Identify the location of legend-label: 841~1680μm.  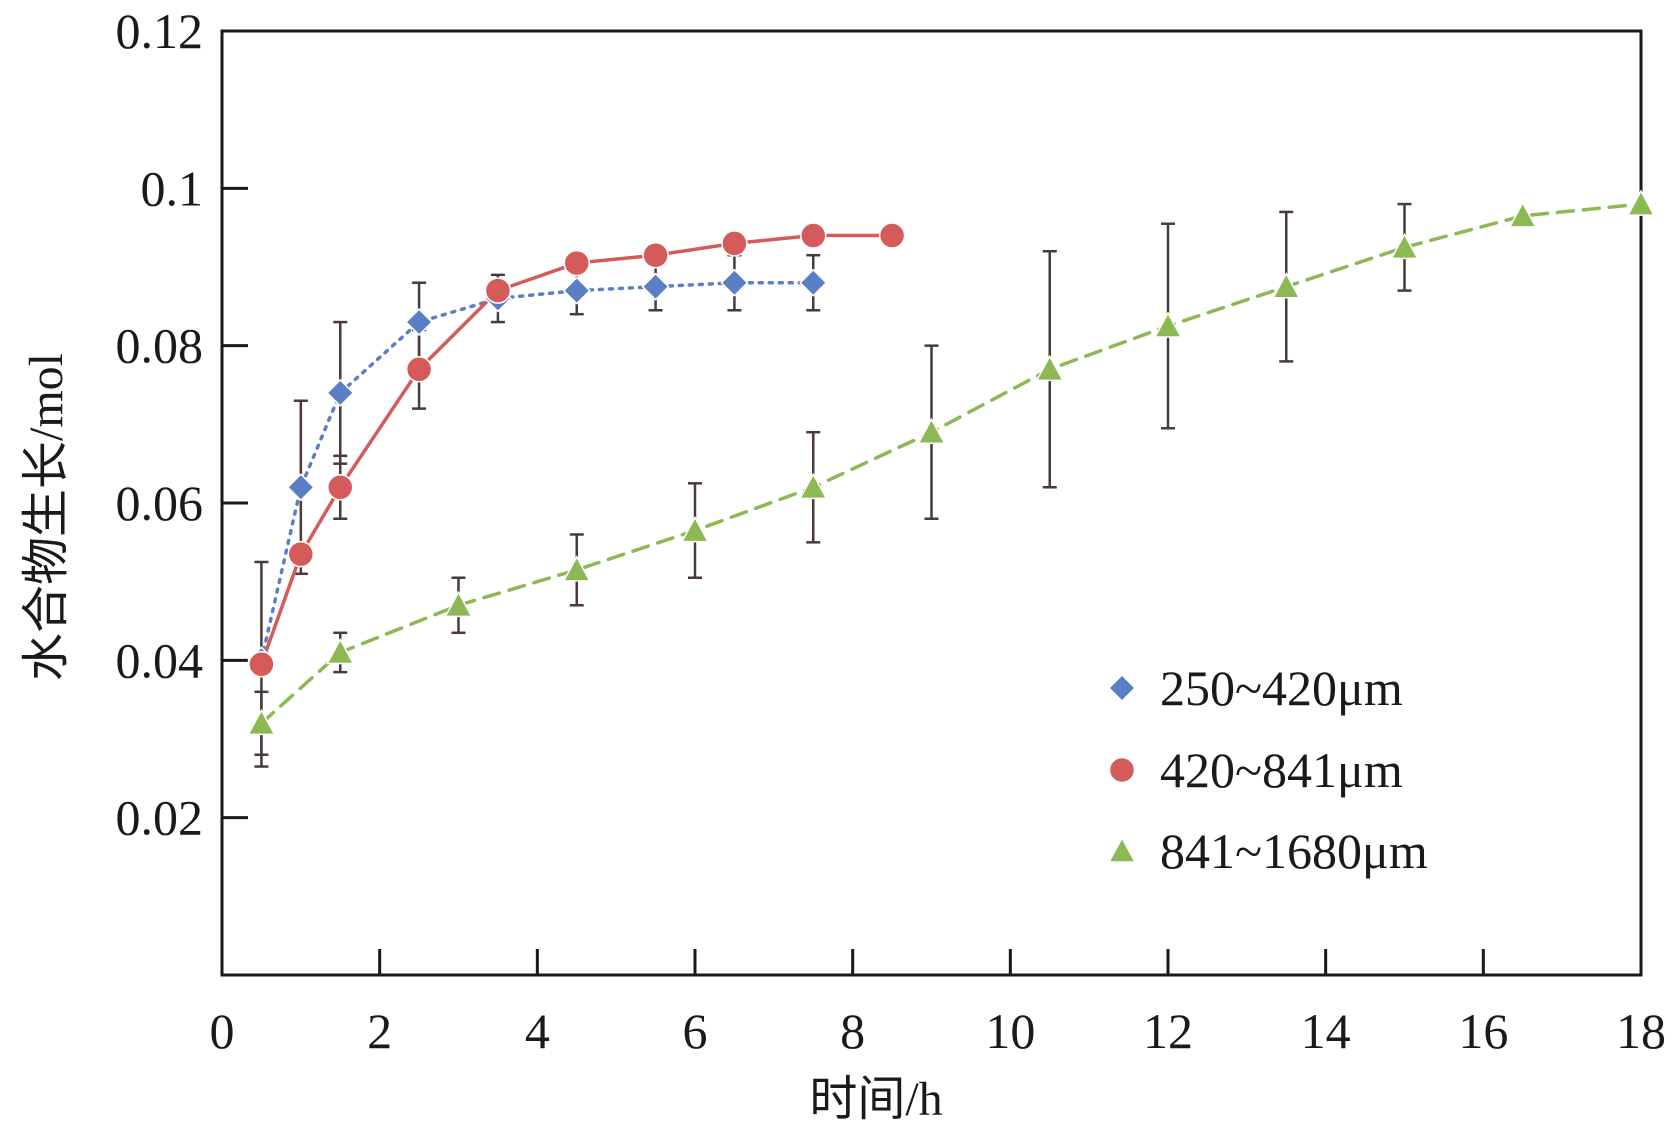
(1294, 851).